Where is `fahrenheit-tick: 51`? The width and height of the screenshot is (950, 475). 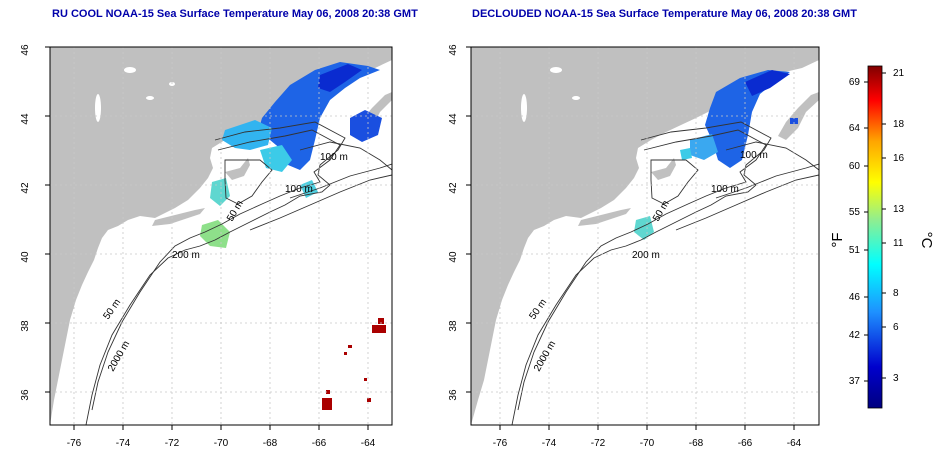 fahrenheit-tick: 51 is located at coordinates (855, 250).